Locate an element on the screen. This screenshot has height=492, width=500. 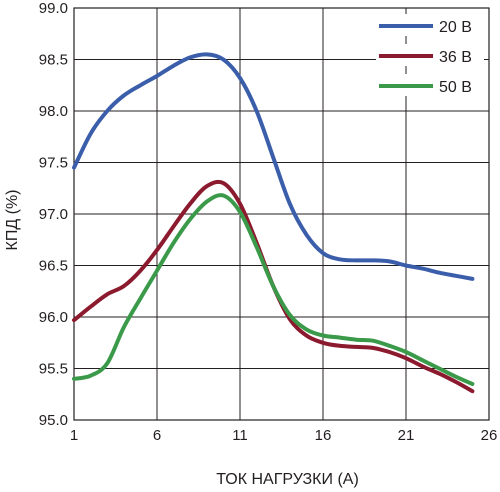
x-tick-label: 21 is located at coordinates (406, 435).